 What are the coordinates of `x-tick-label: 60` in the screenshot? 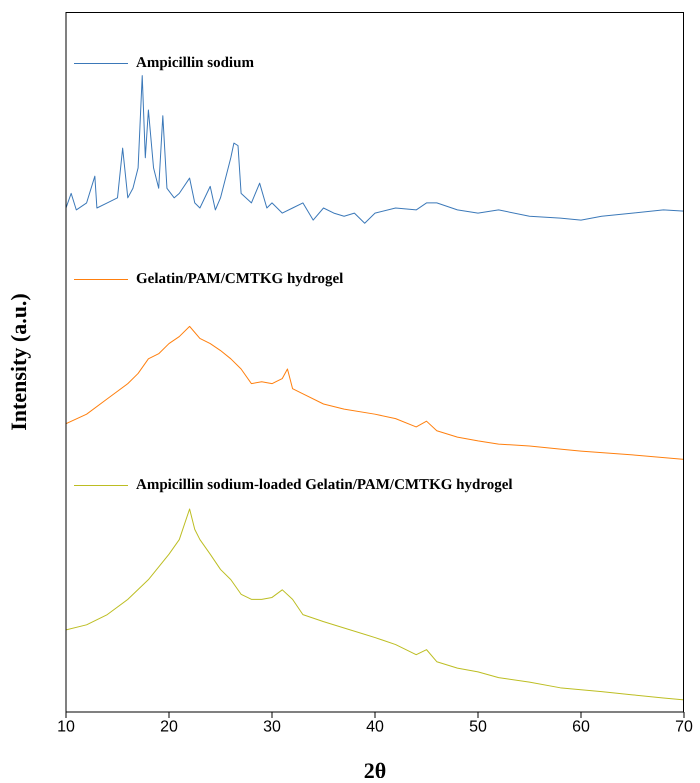 It's located at (581, 727).